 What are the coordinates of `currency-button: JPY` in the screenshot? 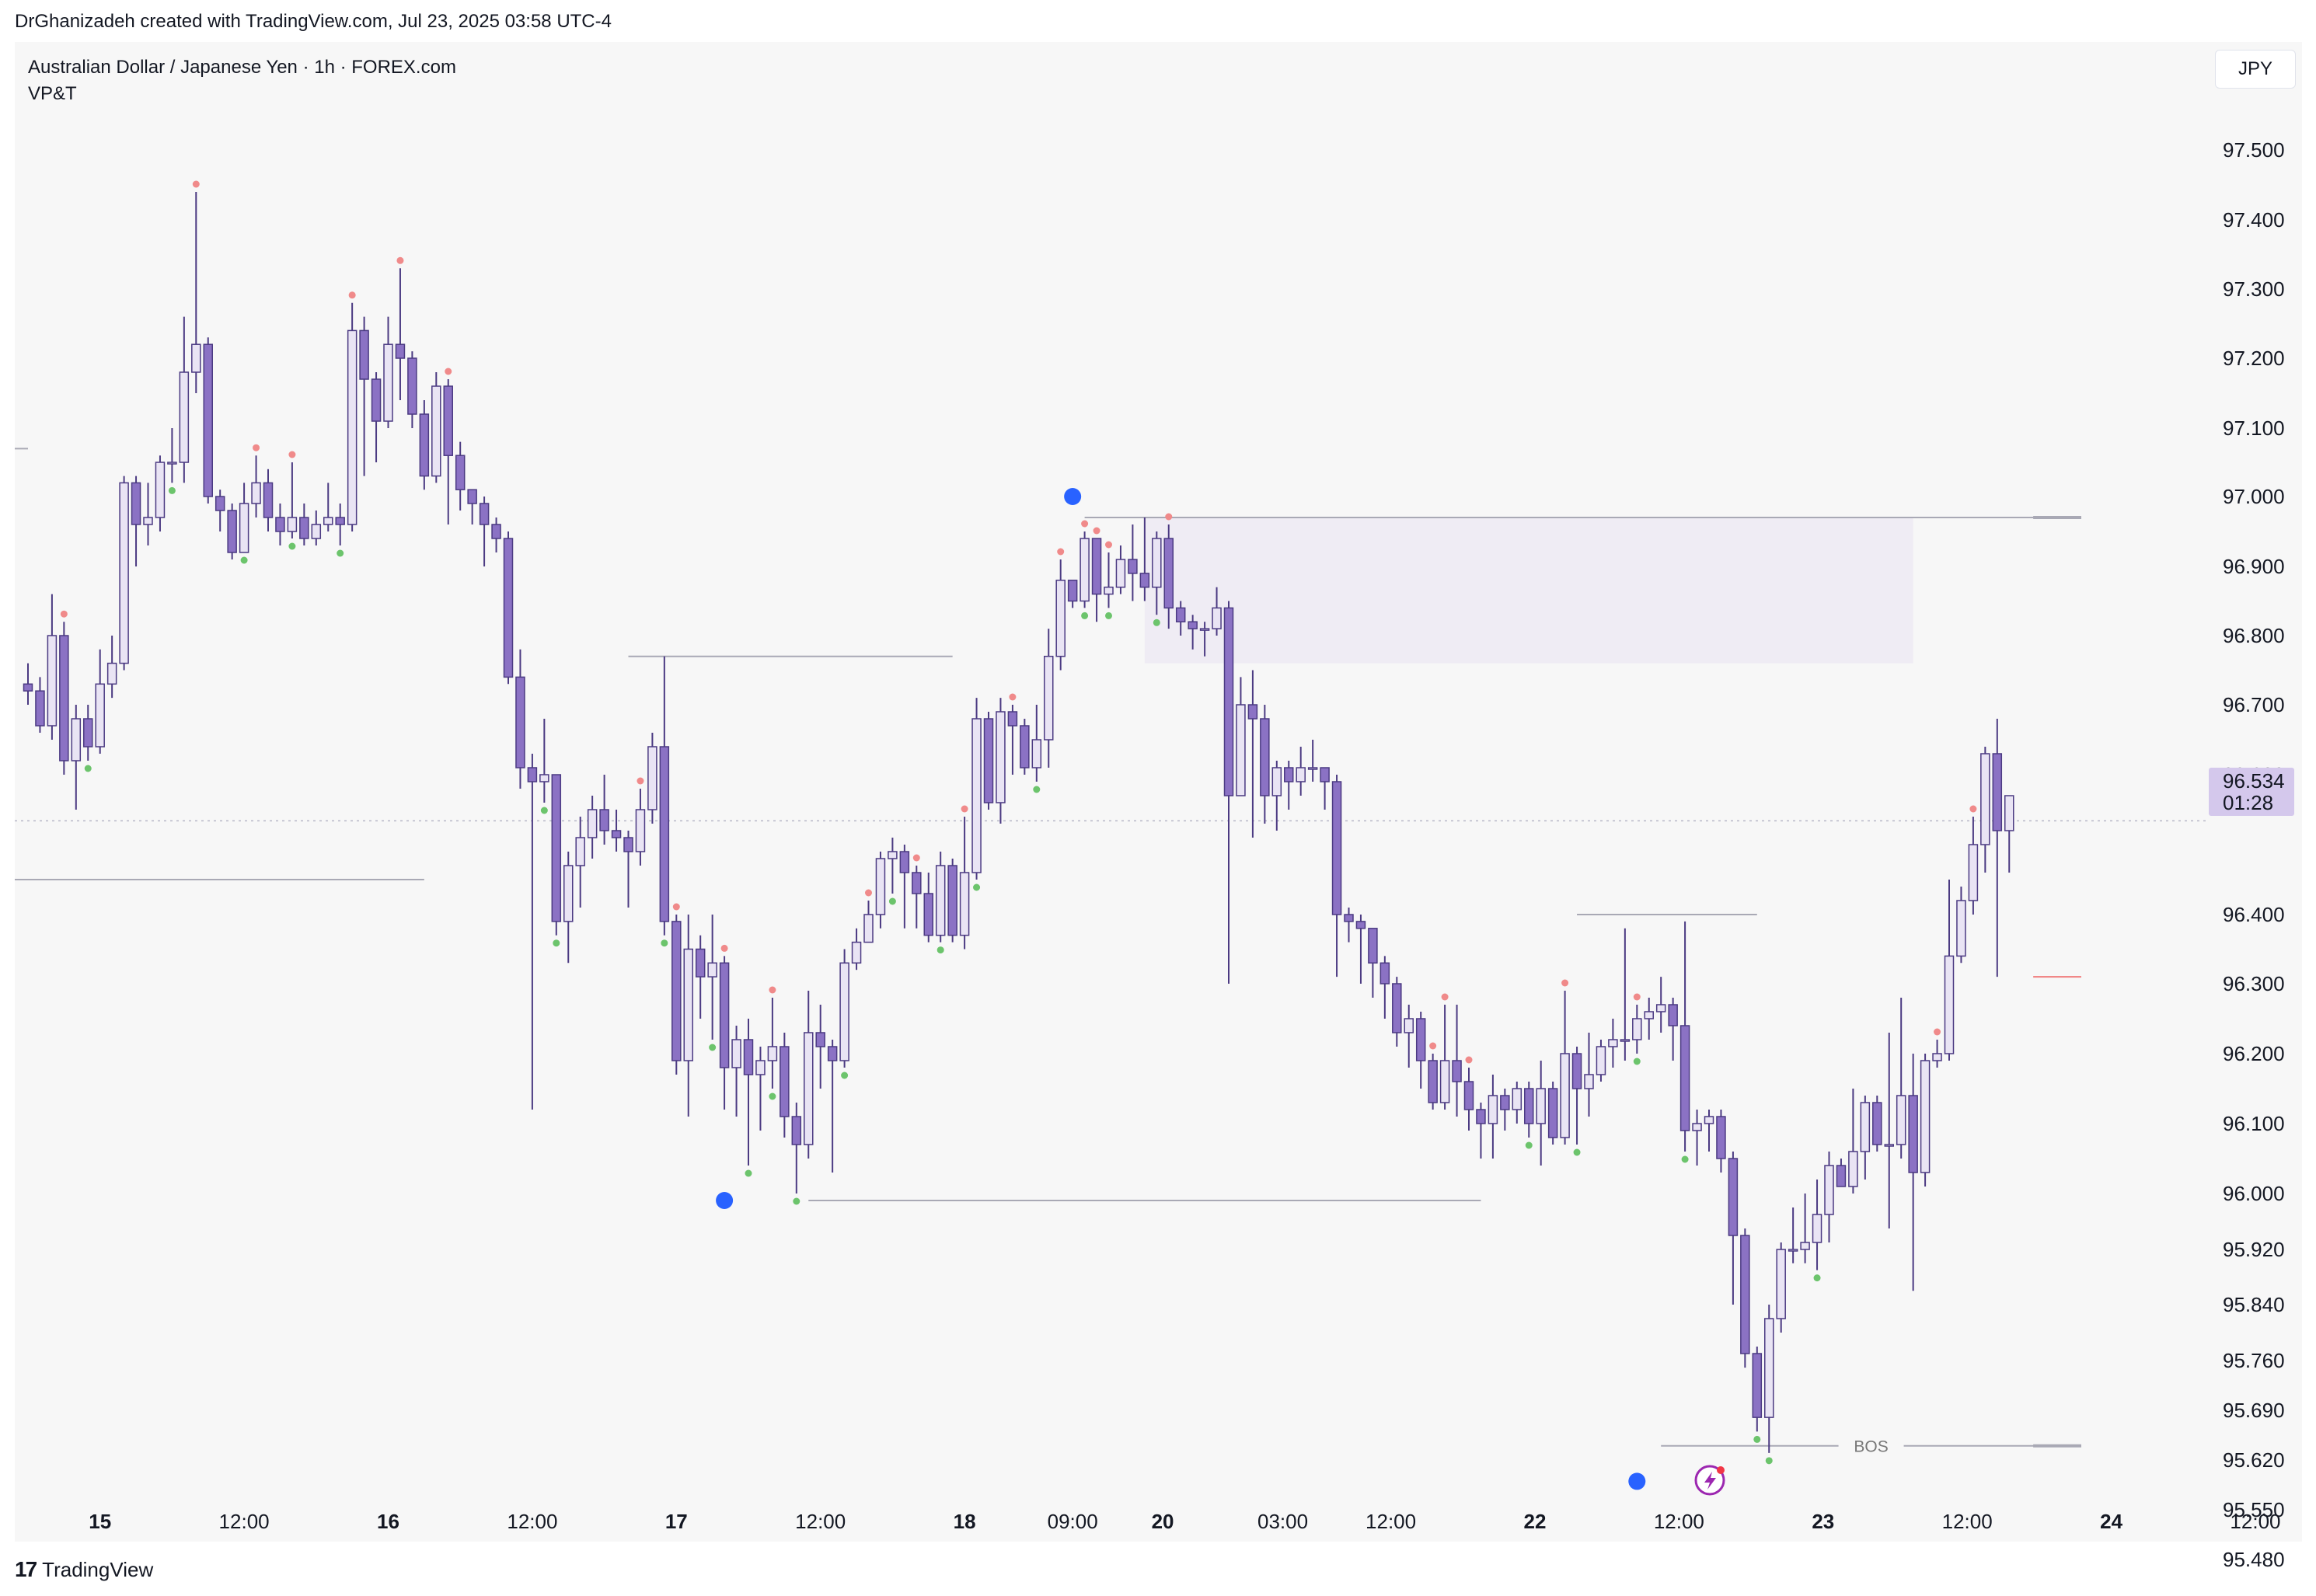 It's located at (2255, 69).